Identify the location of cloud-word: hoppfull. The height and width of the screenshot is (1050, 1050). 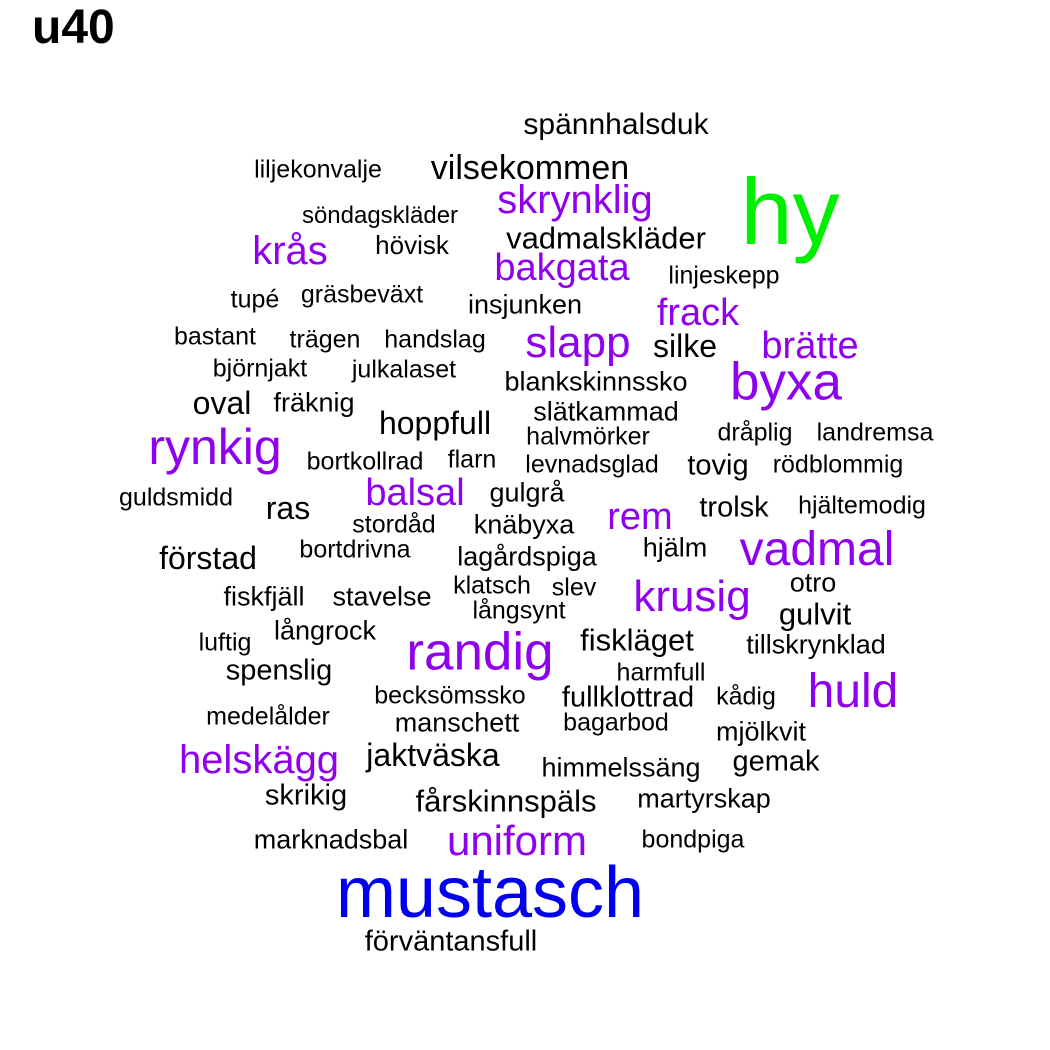
(435, 423).